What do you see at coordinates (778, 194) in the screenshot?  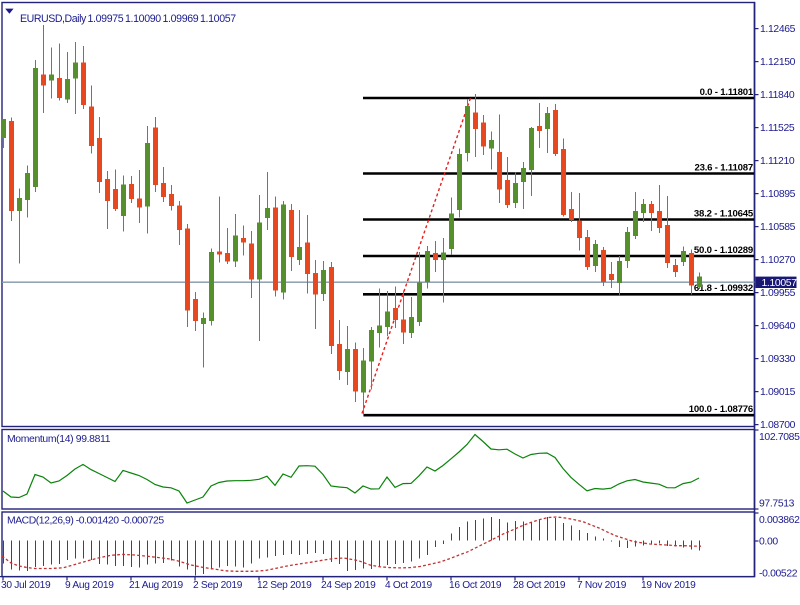 I see `svg-text: 1.10895` at bounding box center [778, 194].